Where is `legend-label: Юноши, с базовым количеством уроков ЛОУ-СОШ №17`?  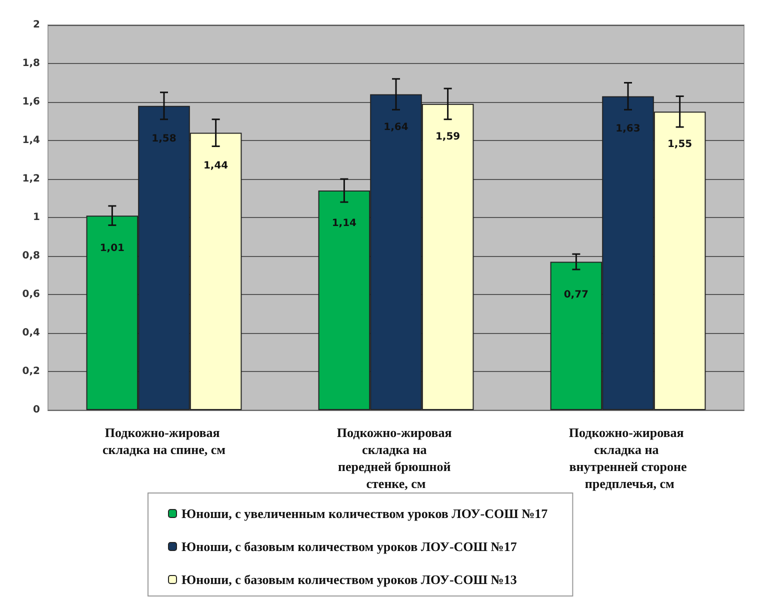 legend-label: Юноши, с базовым количеством уроков ЛОУ-СОШ №17 is located at coordinates (350, 546).